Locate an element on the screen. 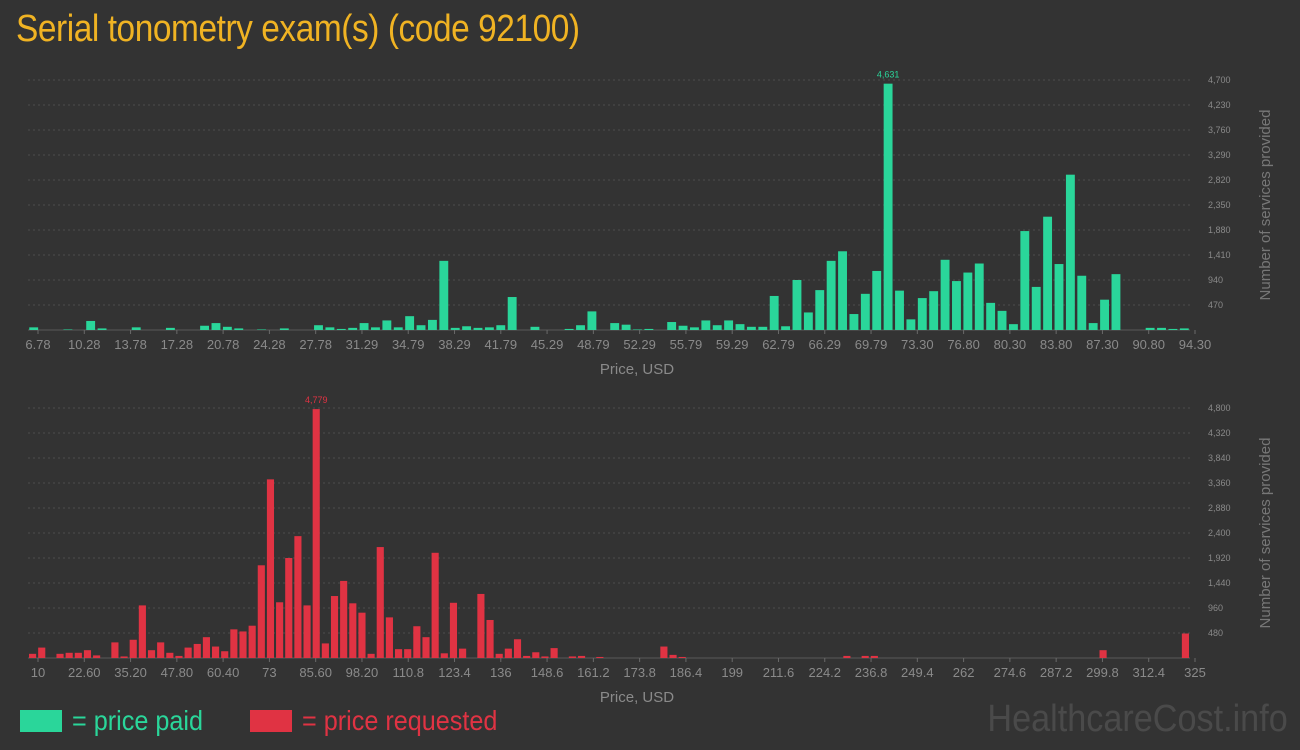 The height and width of the screenshot is (750, 1300). legend-item-paid: = price paid is located at coordinates (119, 721).